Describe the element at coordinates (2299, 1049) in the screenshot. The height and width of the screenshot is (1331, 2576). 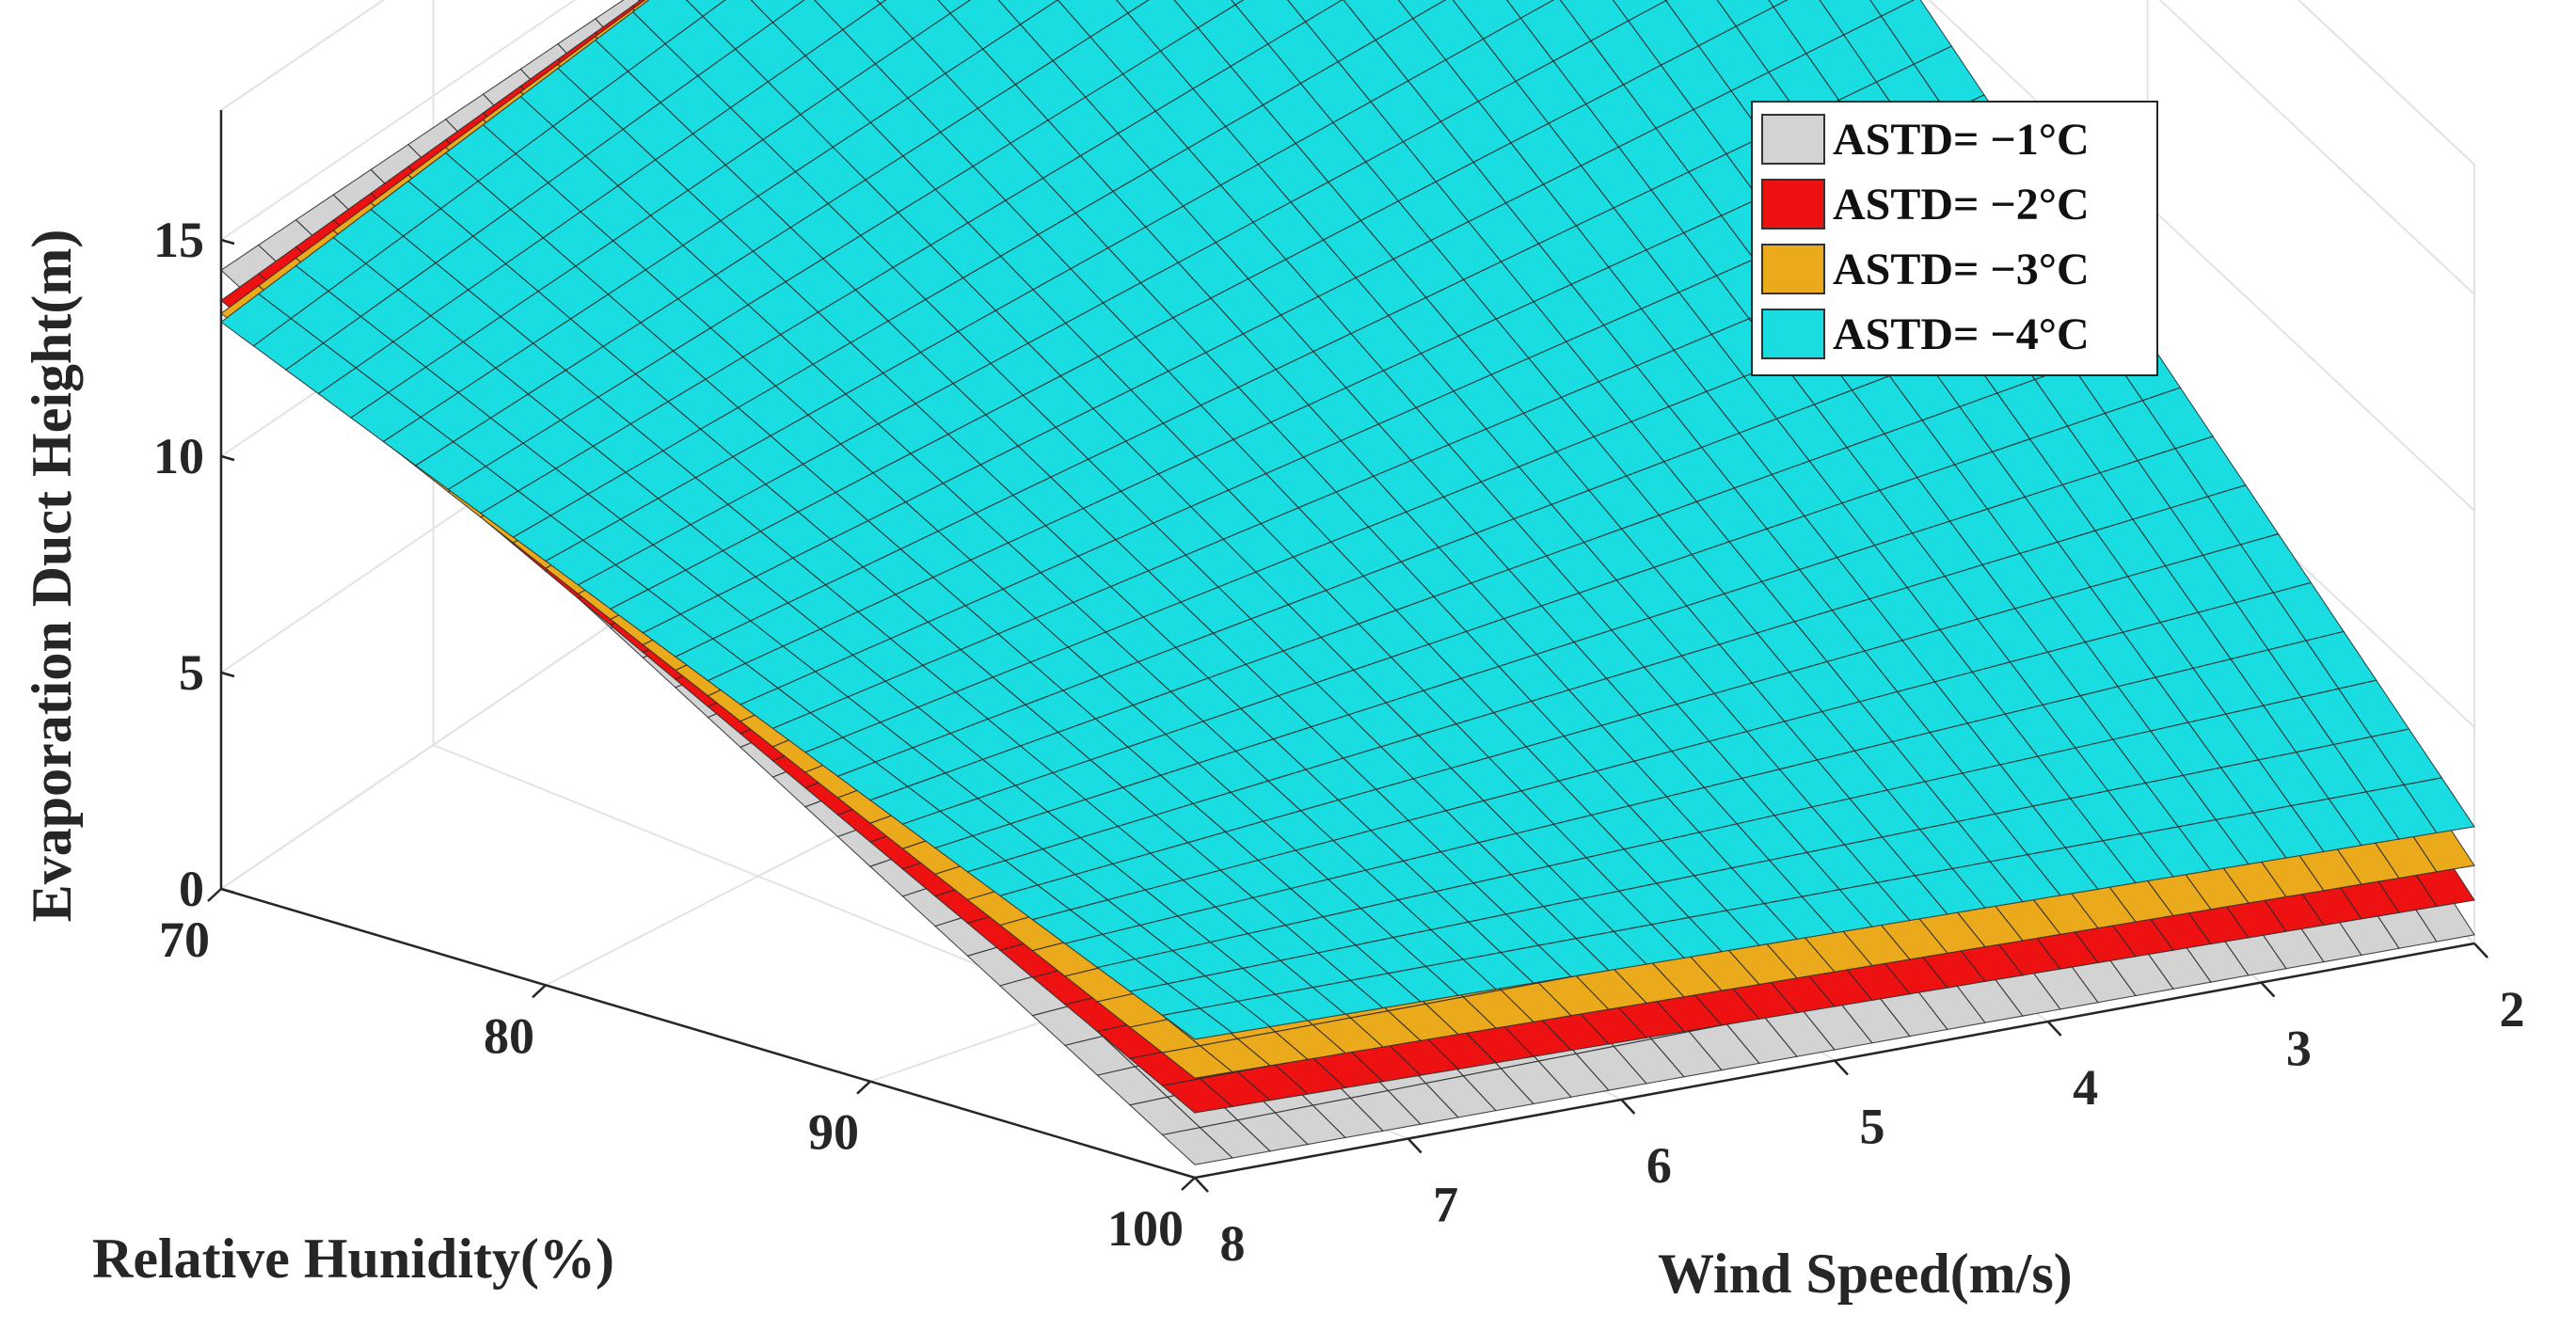
I see `ws-tick-label: 3` at that location.